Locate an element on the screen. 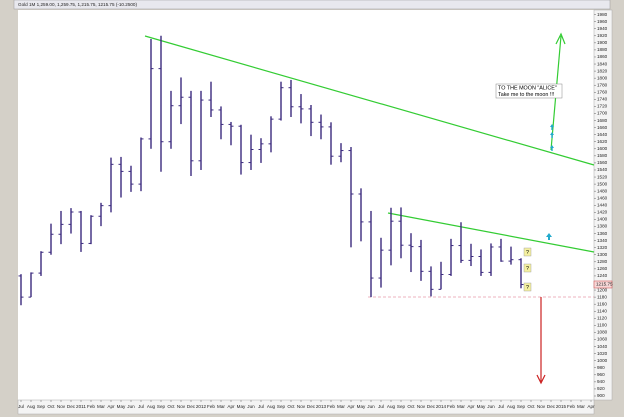  y-tick-label: 1280 is located at coordinates (602, 261).